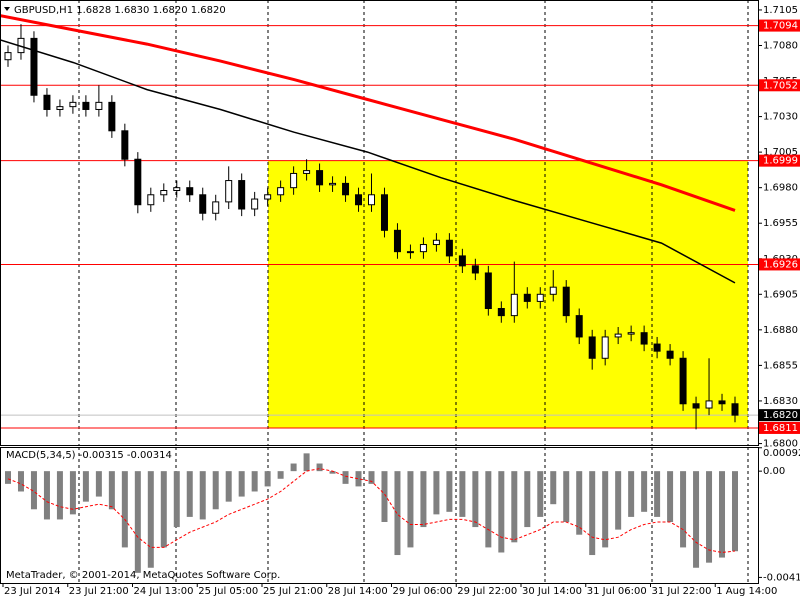 The height and width of the screenshot is (600, 800). I want to click on y-tick-label: 1.7105, so click(780, 10).